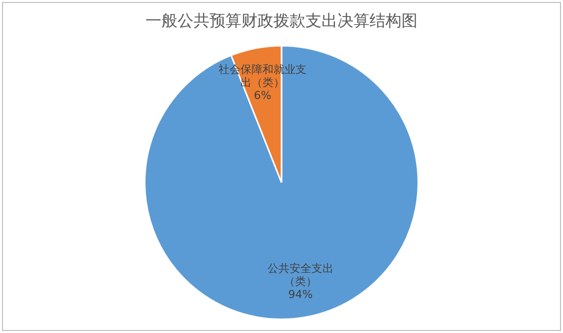  I want to click on data-label: 94%, so click(300, 294).